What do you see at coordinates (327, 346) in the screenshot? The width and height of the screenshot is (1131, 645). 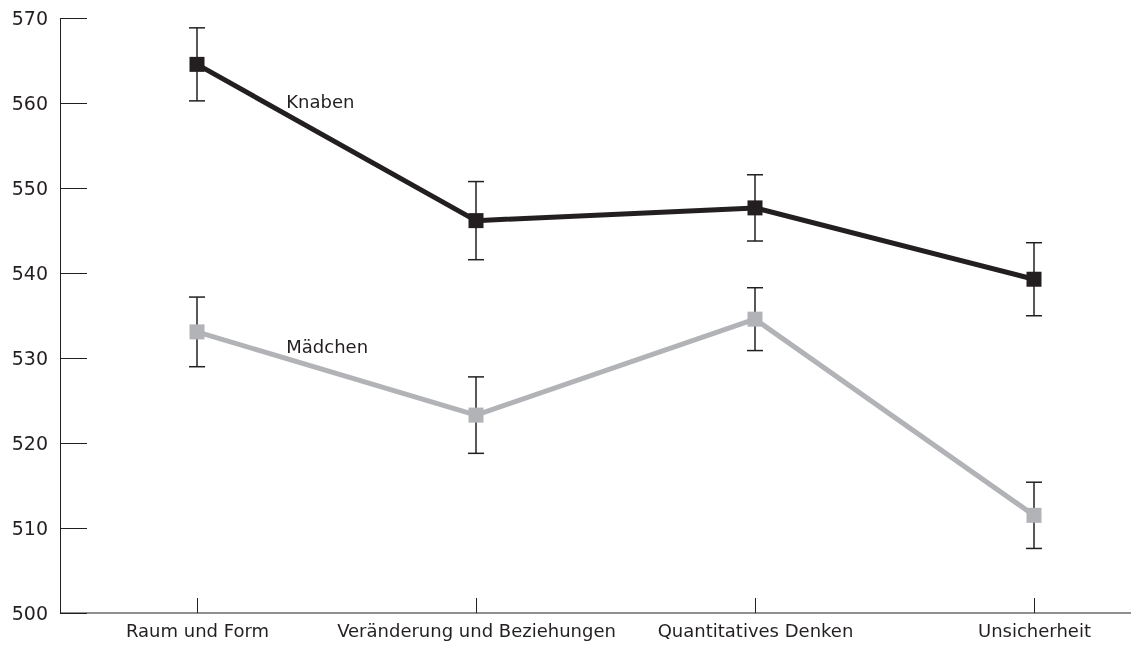 I see `series-label: Mädchen` at bounding box center [327, 346].